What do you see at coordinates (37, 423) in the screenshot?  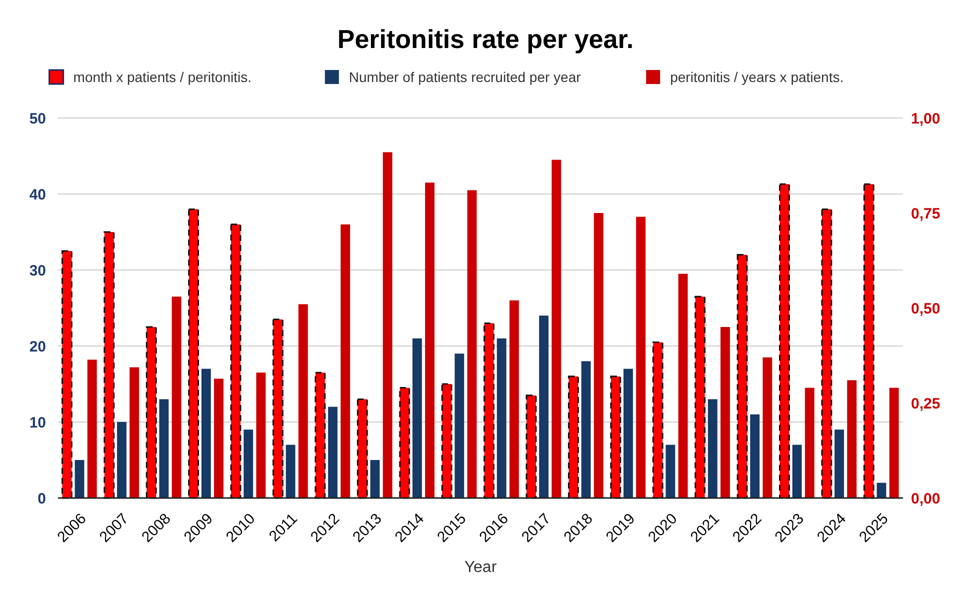 I see `y-tick-label: 10` at bounding box center [37, 423].